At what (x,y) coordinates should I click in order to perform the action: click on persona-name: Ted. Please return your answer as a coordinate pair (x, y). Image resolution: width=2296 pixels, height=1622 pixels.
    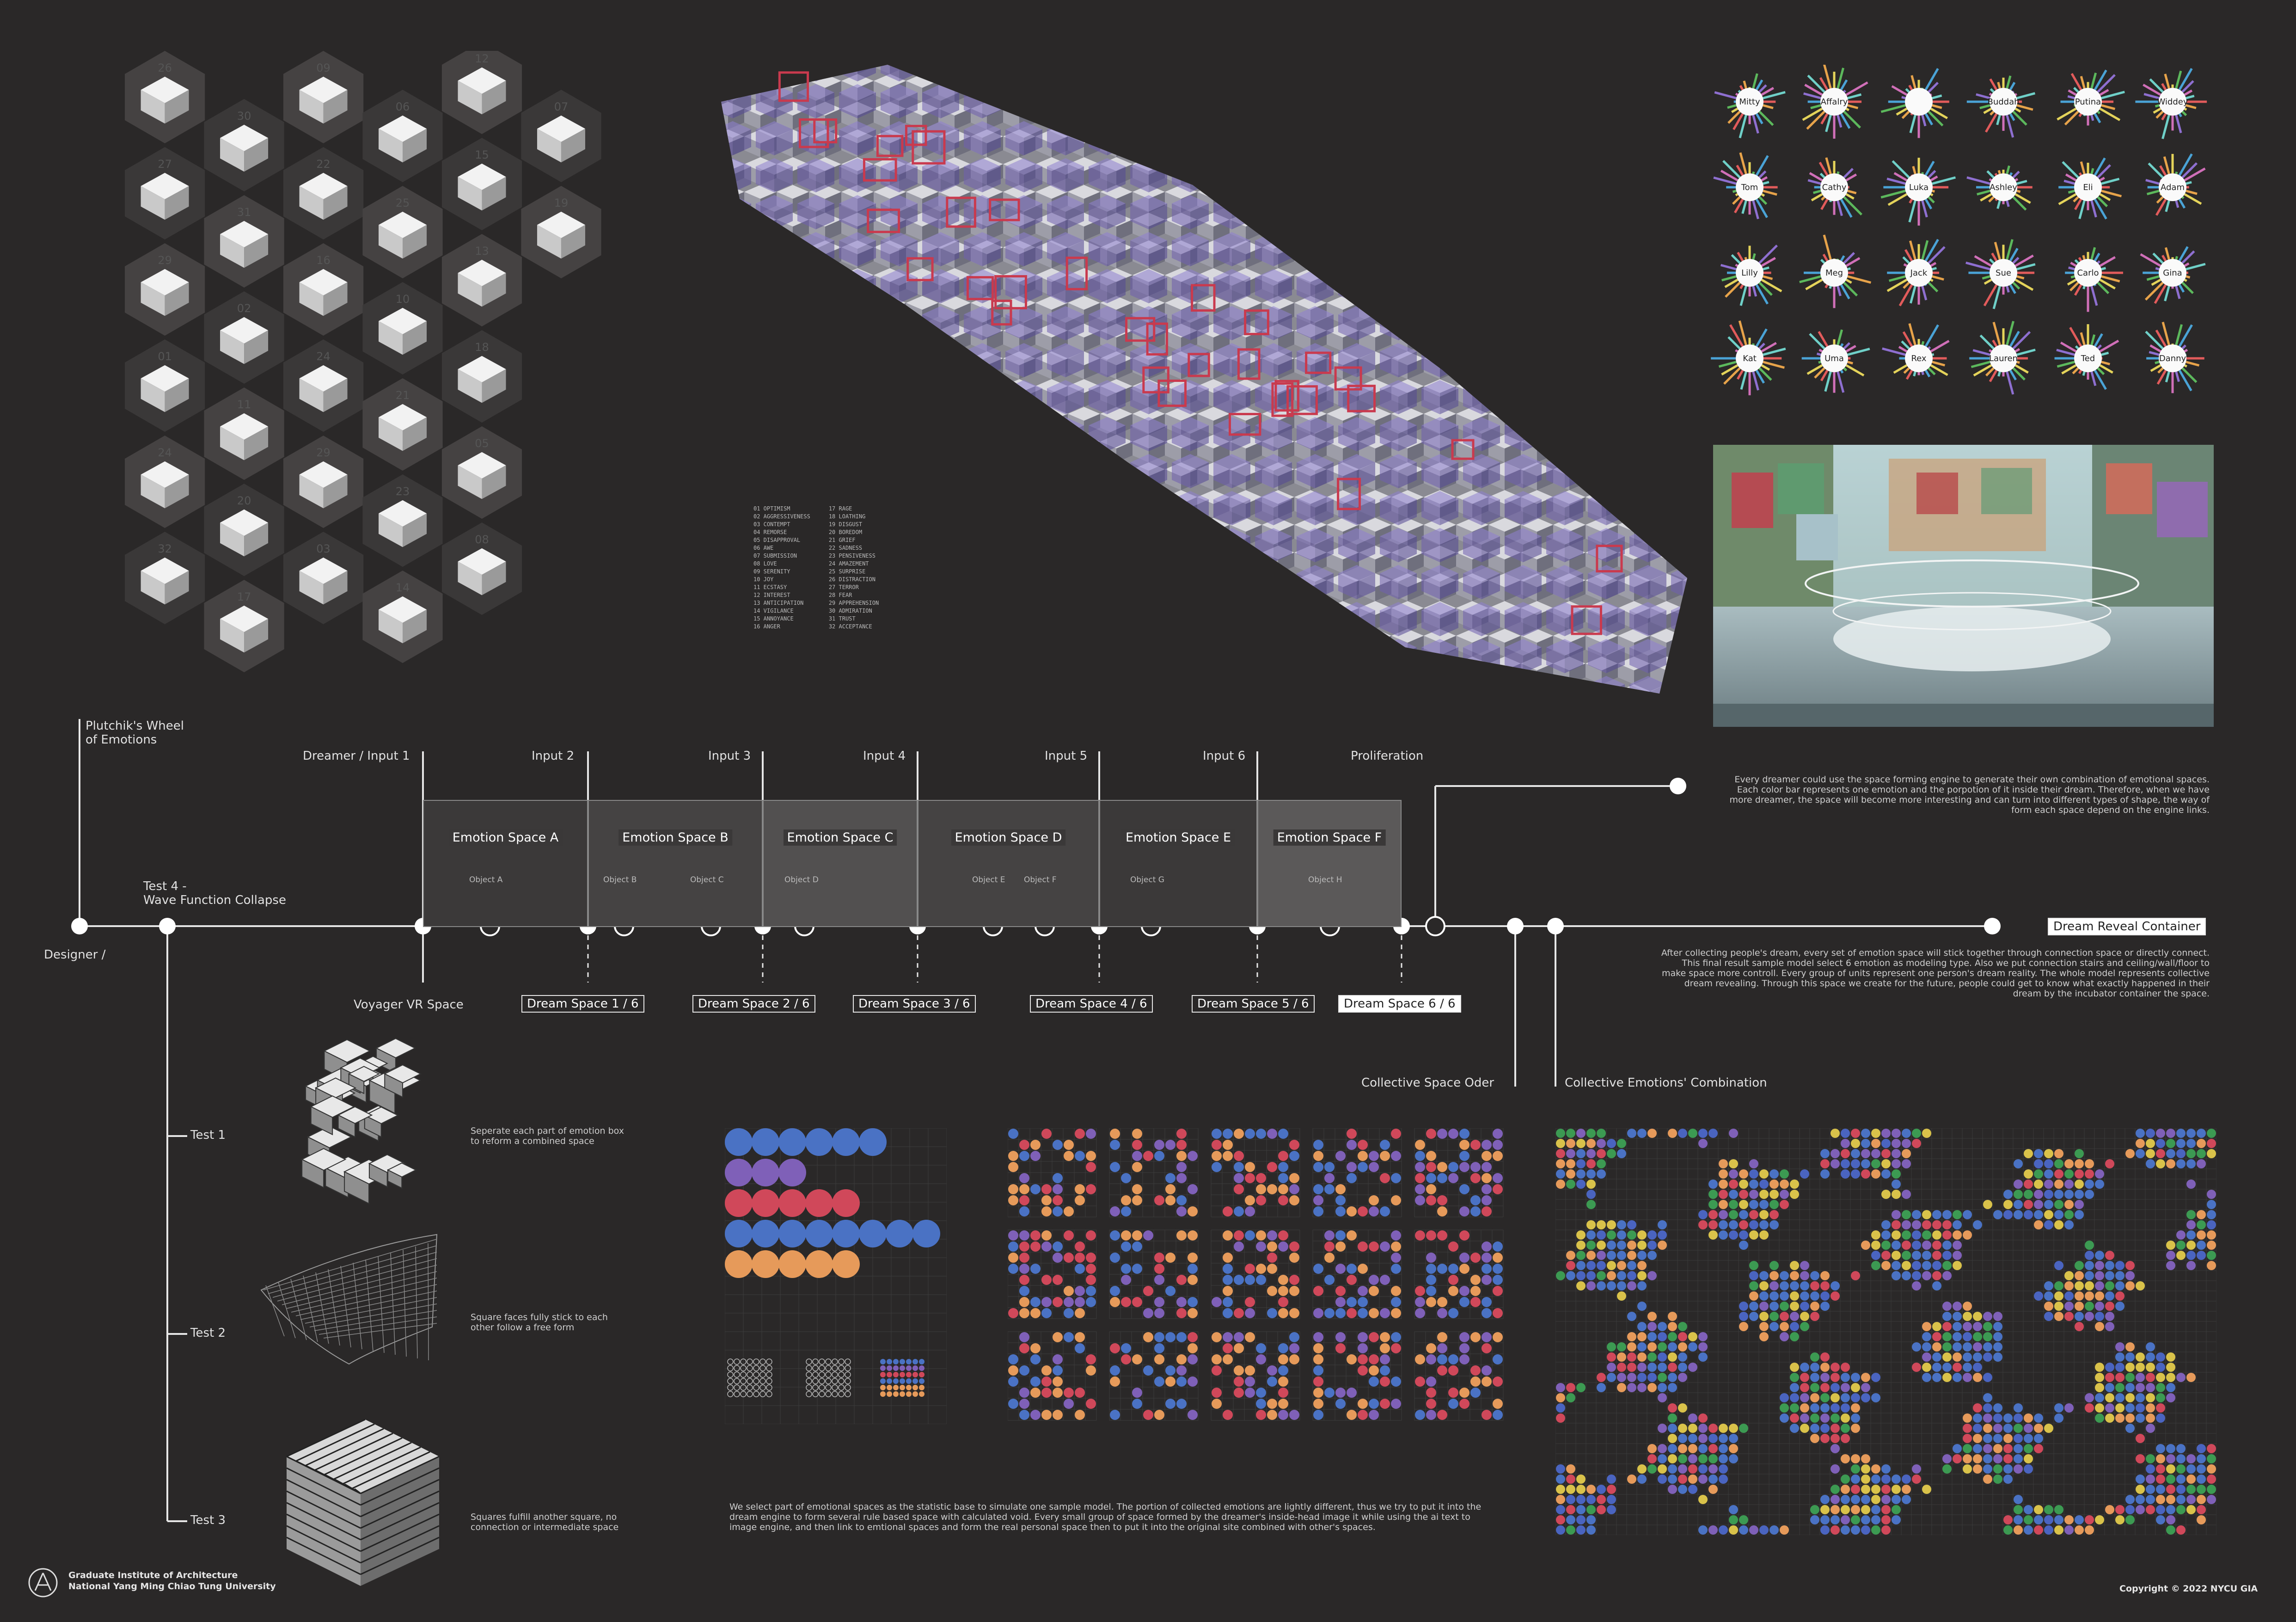
    Looking at the image, I should click on (2088, 358).